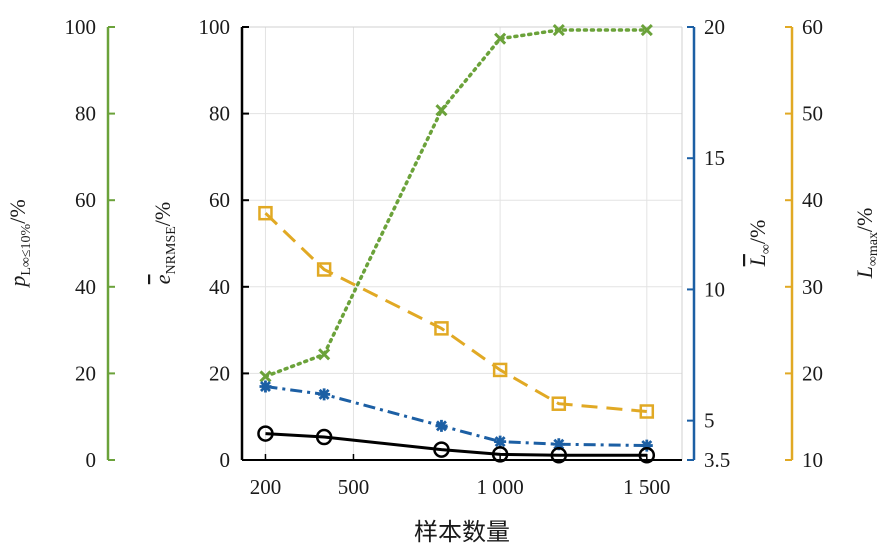  I want to click on y-tick-label-L: 5, so click(709, 421).